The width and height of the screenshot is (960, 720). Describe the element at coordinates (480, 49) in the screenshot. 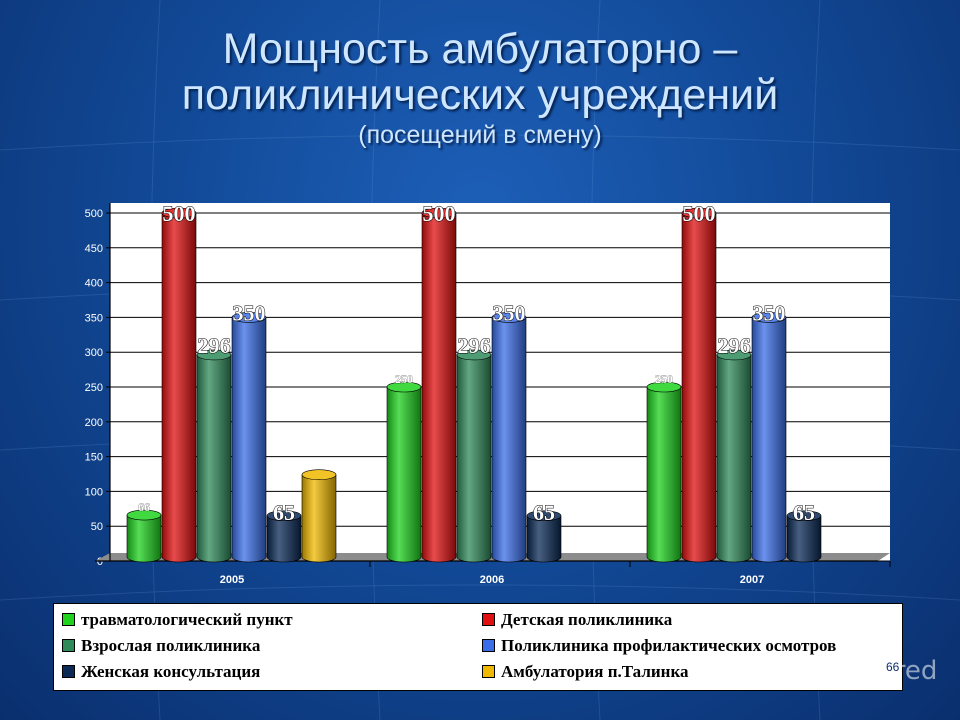

I see `title-line-1: Мощность амбулаторно –` at that location.